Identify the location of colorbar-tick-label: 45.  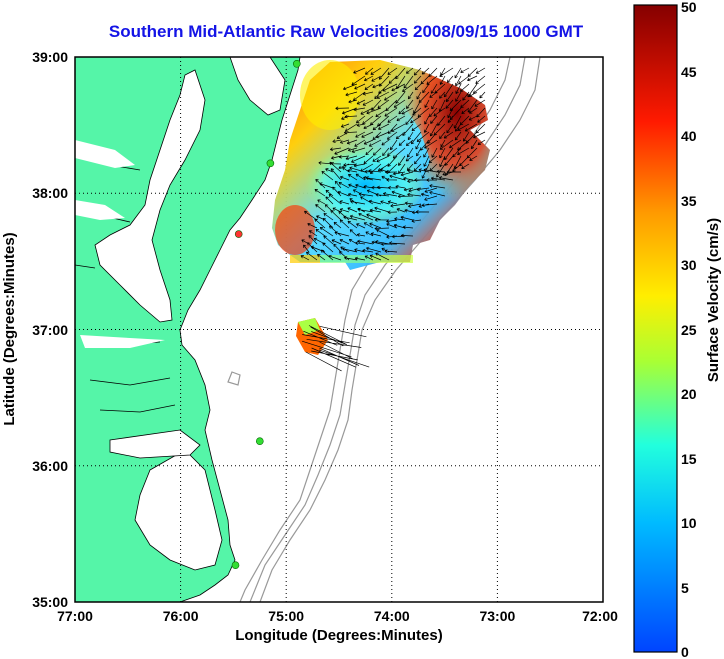
(689, 72).